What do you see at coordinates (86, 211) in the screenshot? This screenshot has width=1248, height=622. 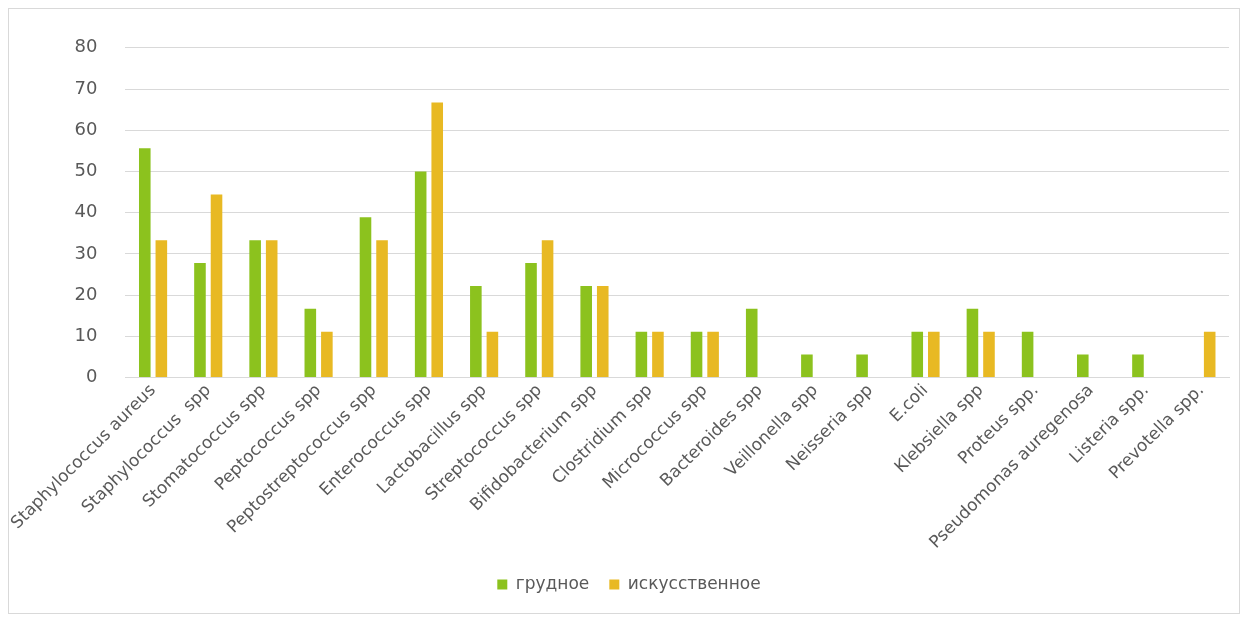 I see `y-tick-label: 40` at bounding box center [86, 211].